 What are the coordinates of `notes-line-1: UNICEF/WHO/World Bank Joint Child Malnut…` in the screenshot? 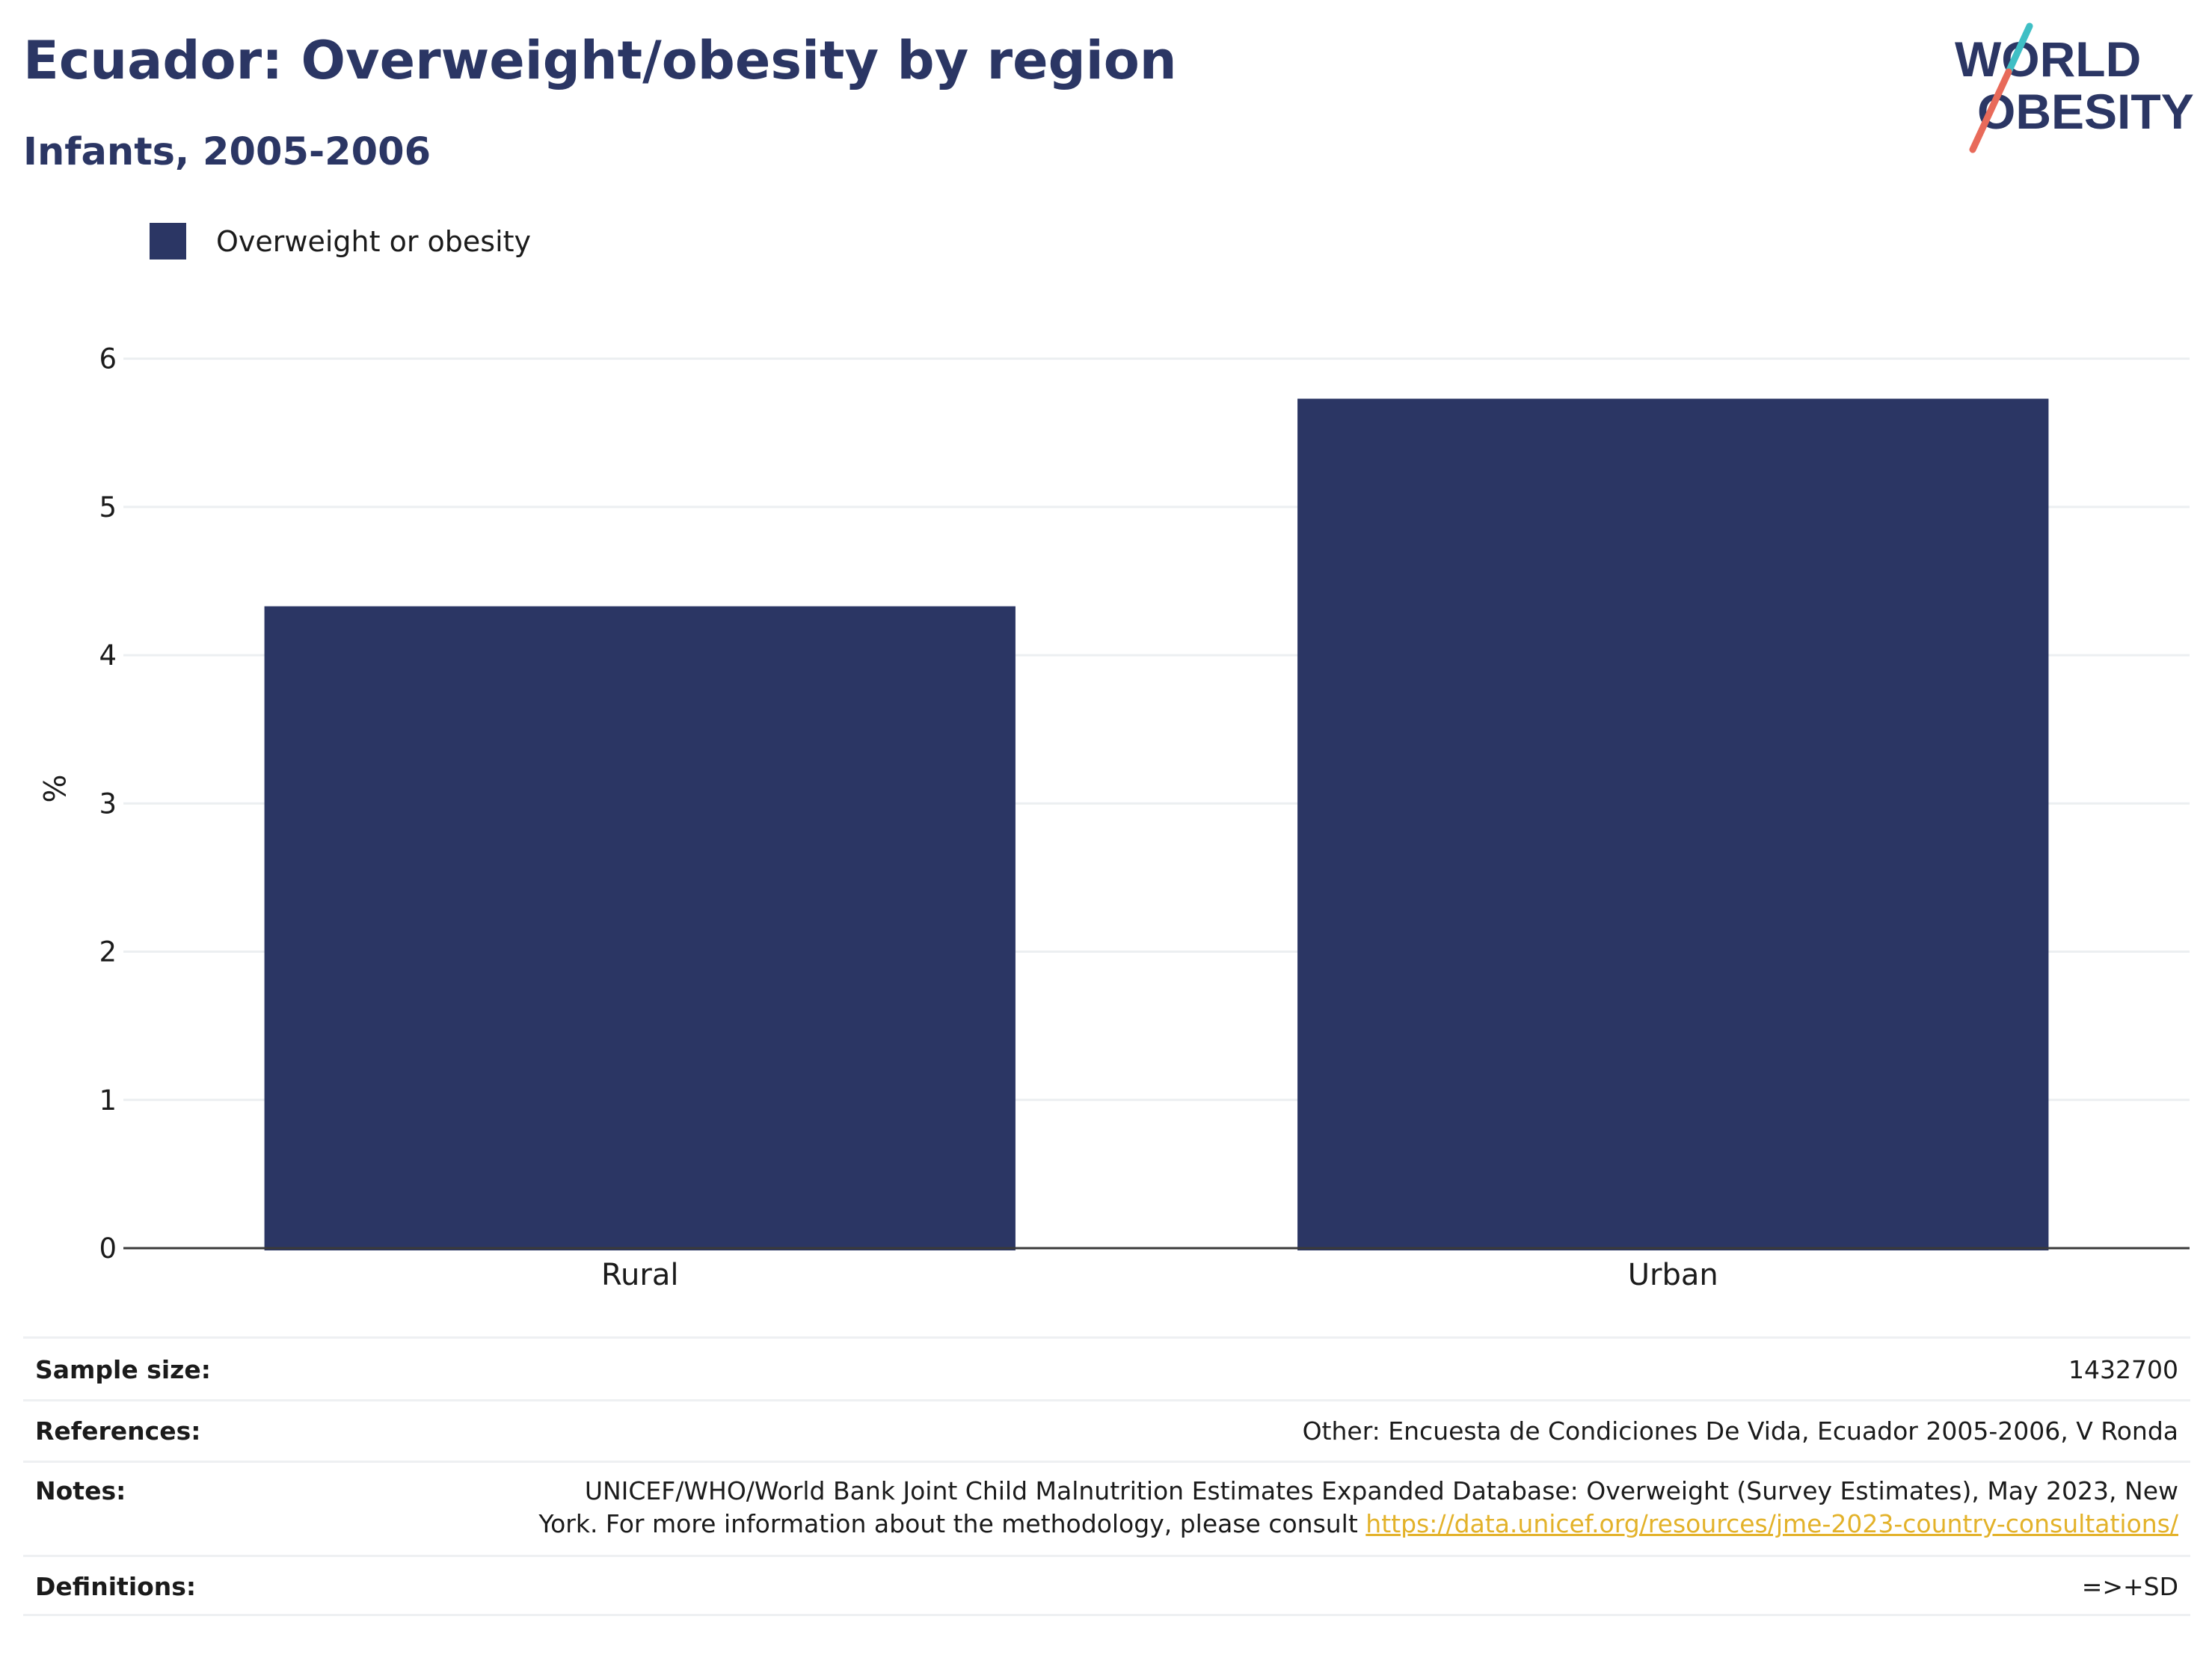 It's located at (1381, 1490).